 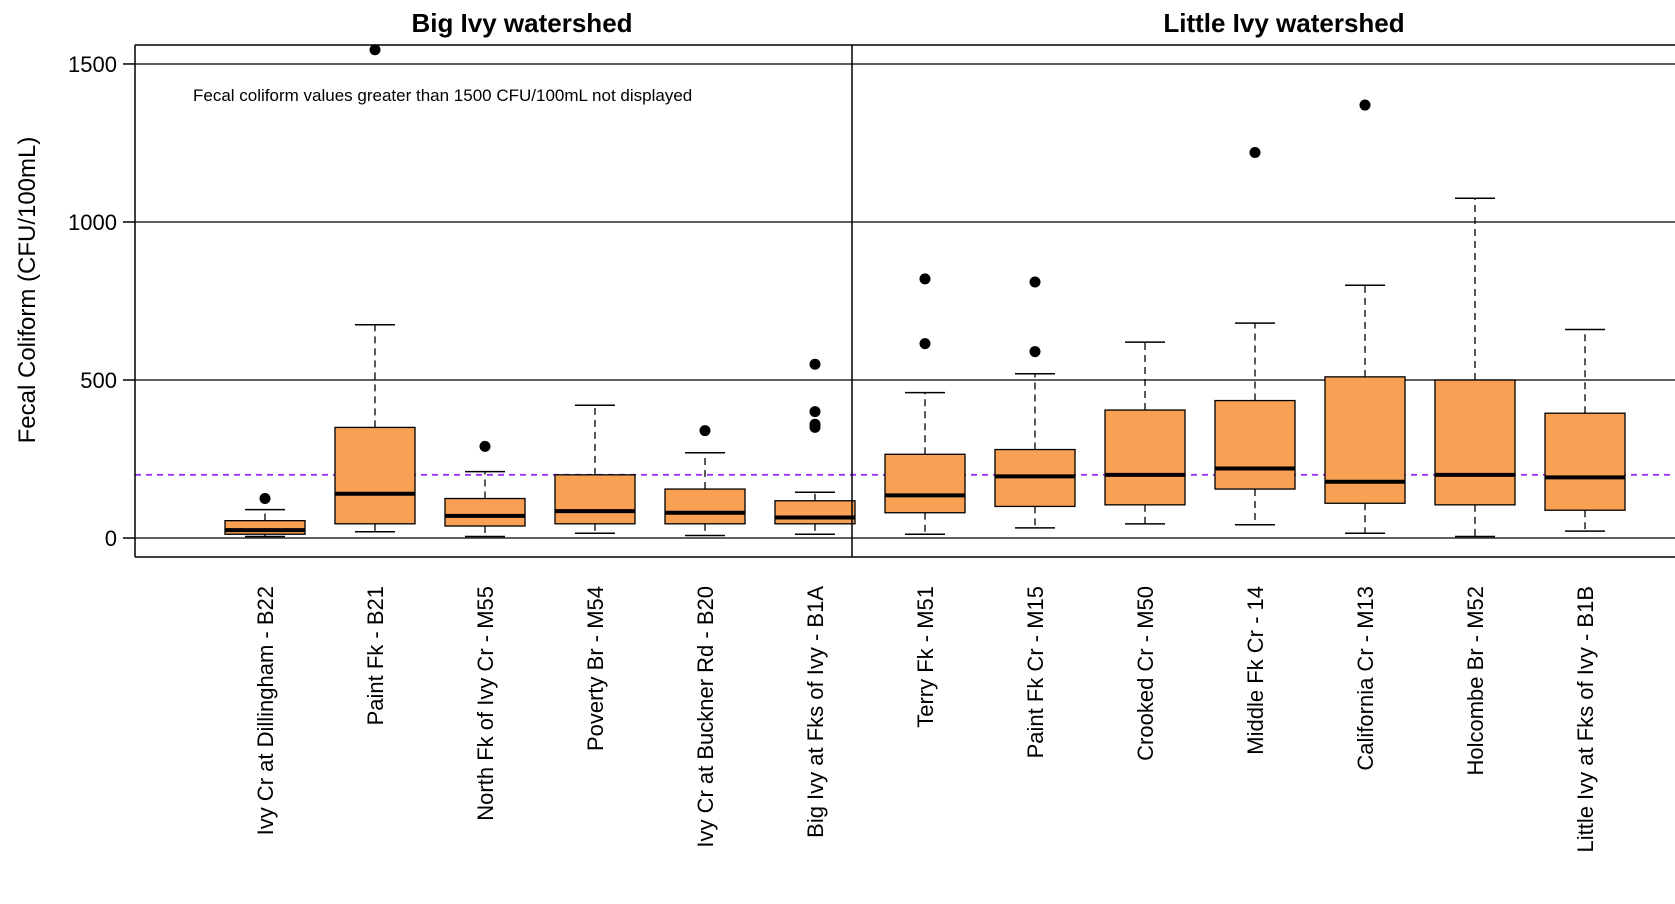 What do you see at coordinates (101, 301) in the screenshot?
I see `y-axis-ticks: 0 500 1000 1500` at bounding box center [101, 301].